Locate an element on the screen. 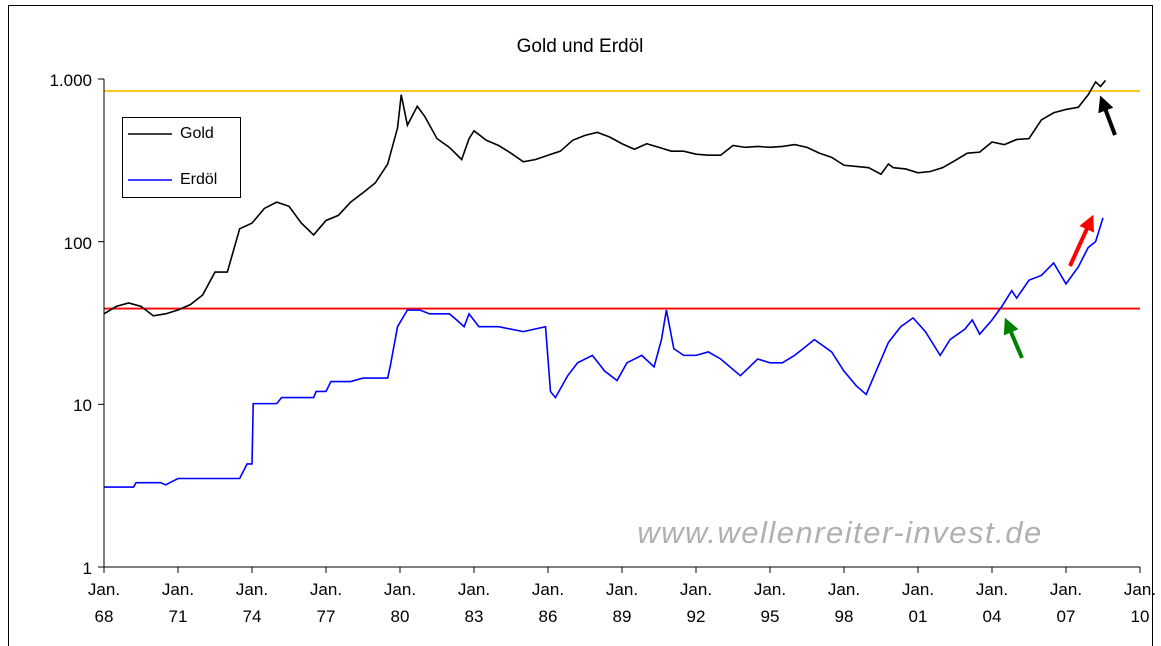 The width and height of the screenshot is (1161, 646). x-tick-label: Jan. 04 is located at coordinates (992, 603).